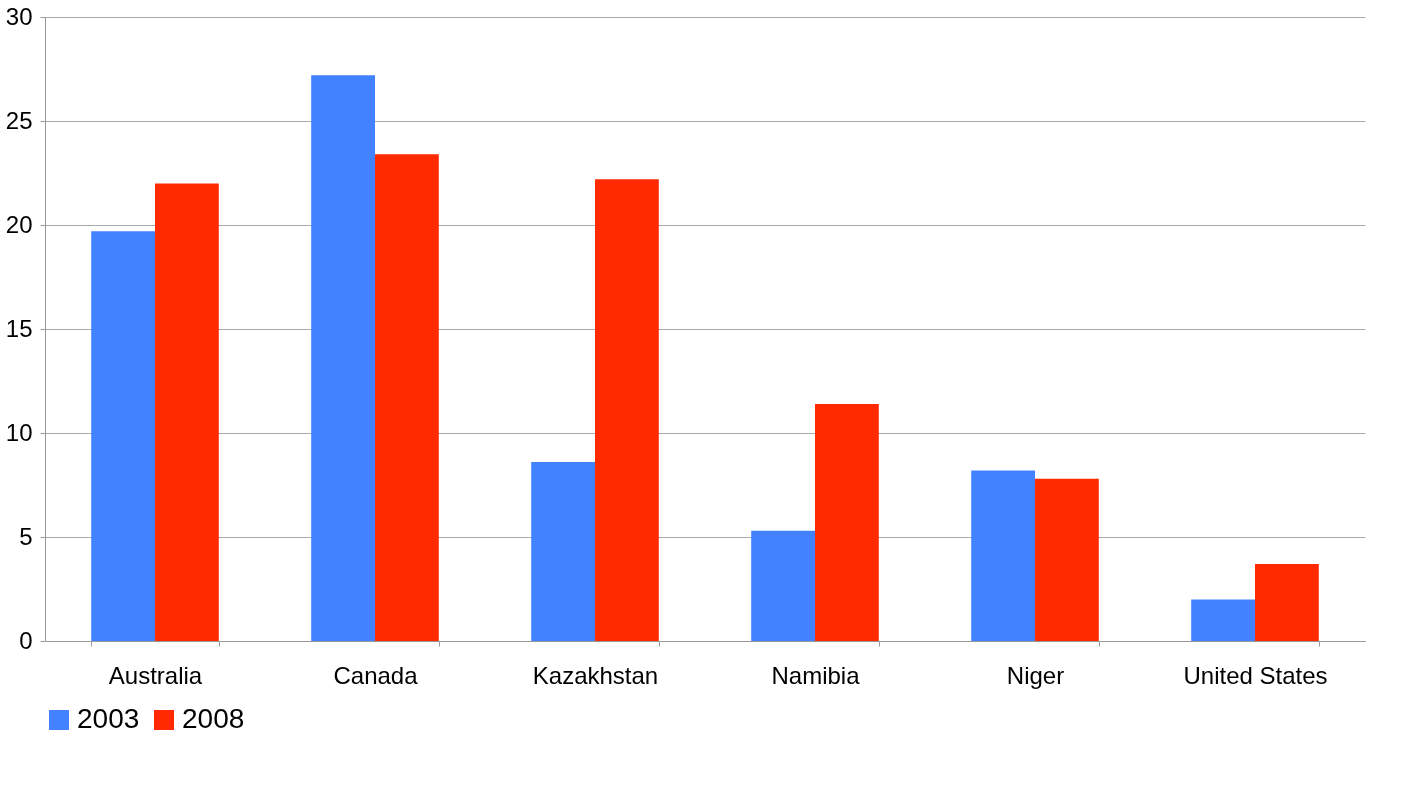  I want to click on legend-label: 2008, so click(213, 718).